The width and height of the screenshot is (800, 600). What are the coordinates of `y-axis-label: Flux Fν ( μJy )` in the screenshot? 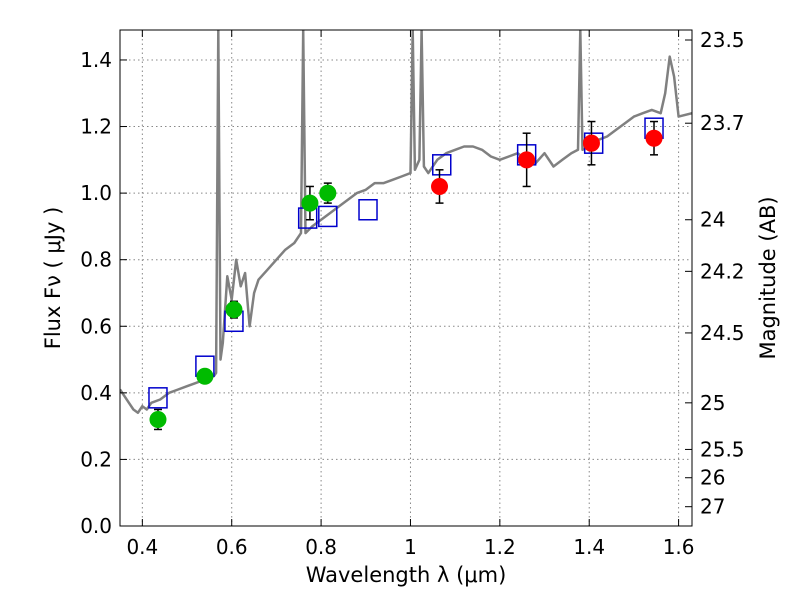 It's located at (53, 278).